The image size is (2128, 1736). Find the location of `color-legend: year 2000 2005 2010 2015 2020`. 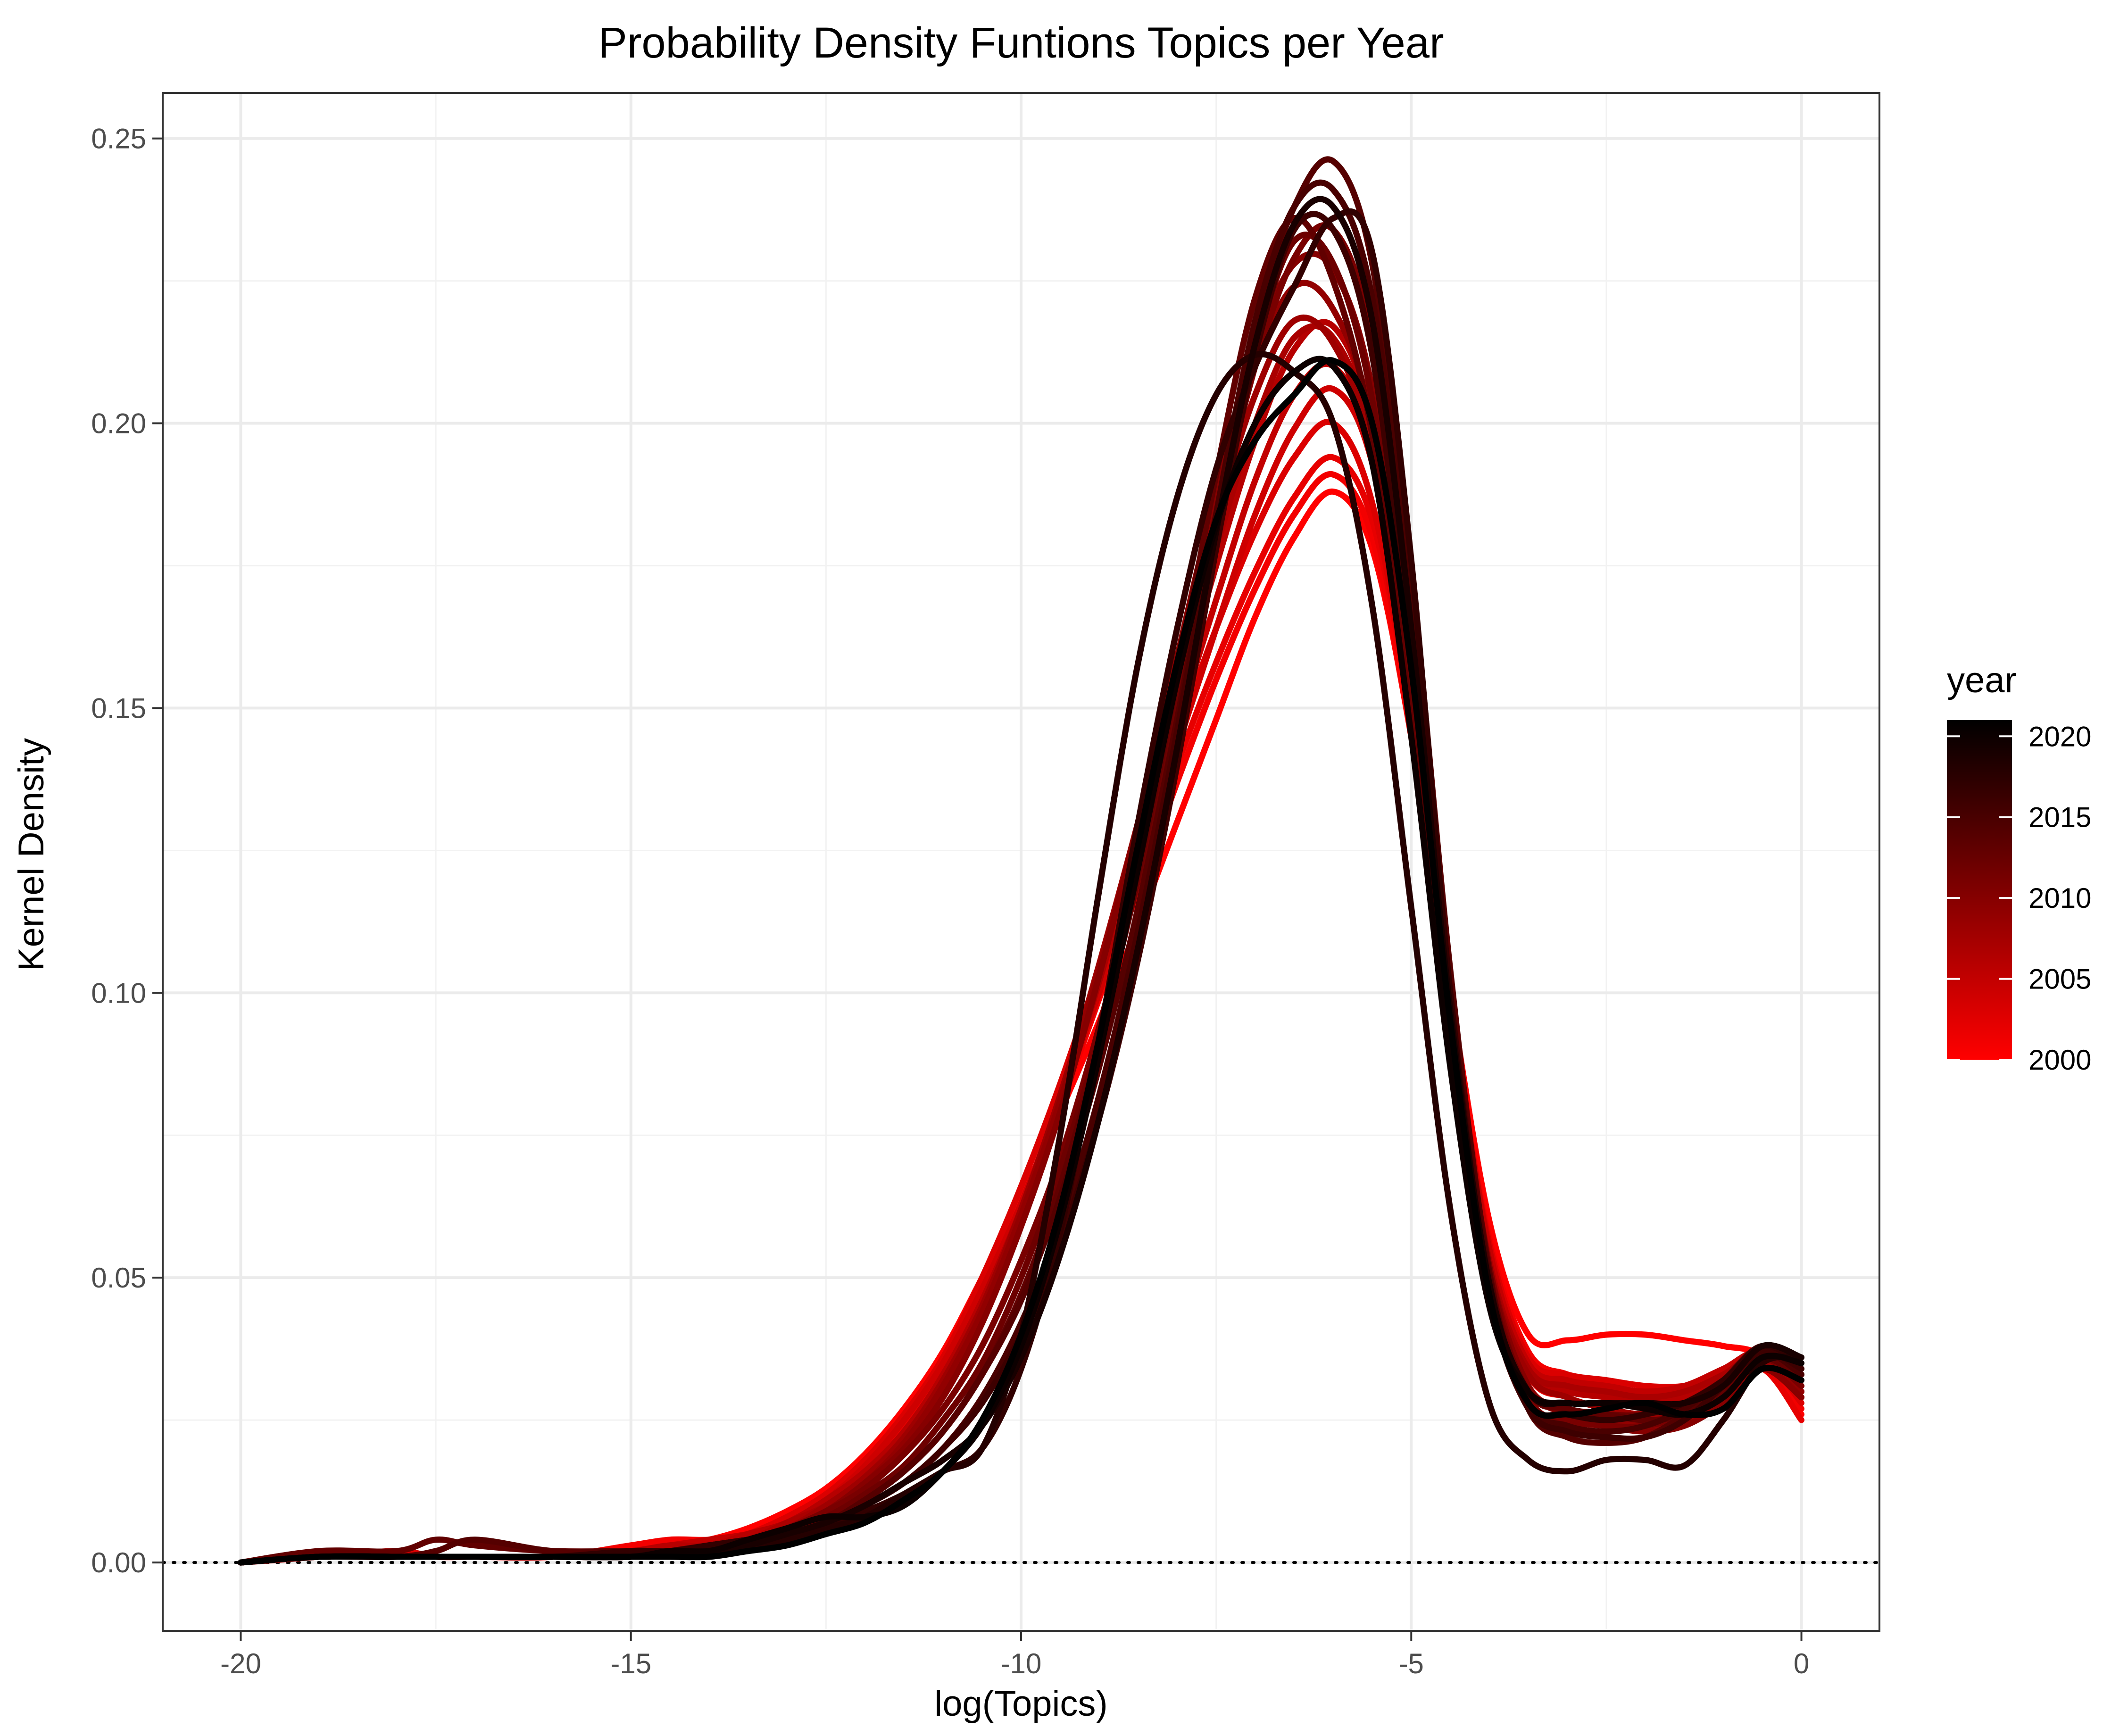

color-legend: year 2000 2005 2010 2015 2020 is located at coordinates (2019, 868).